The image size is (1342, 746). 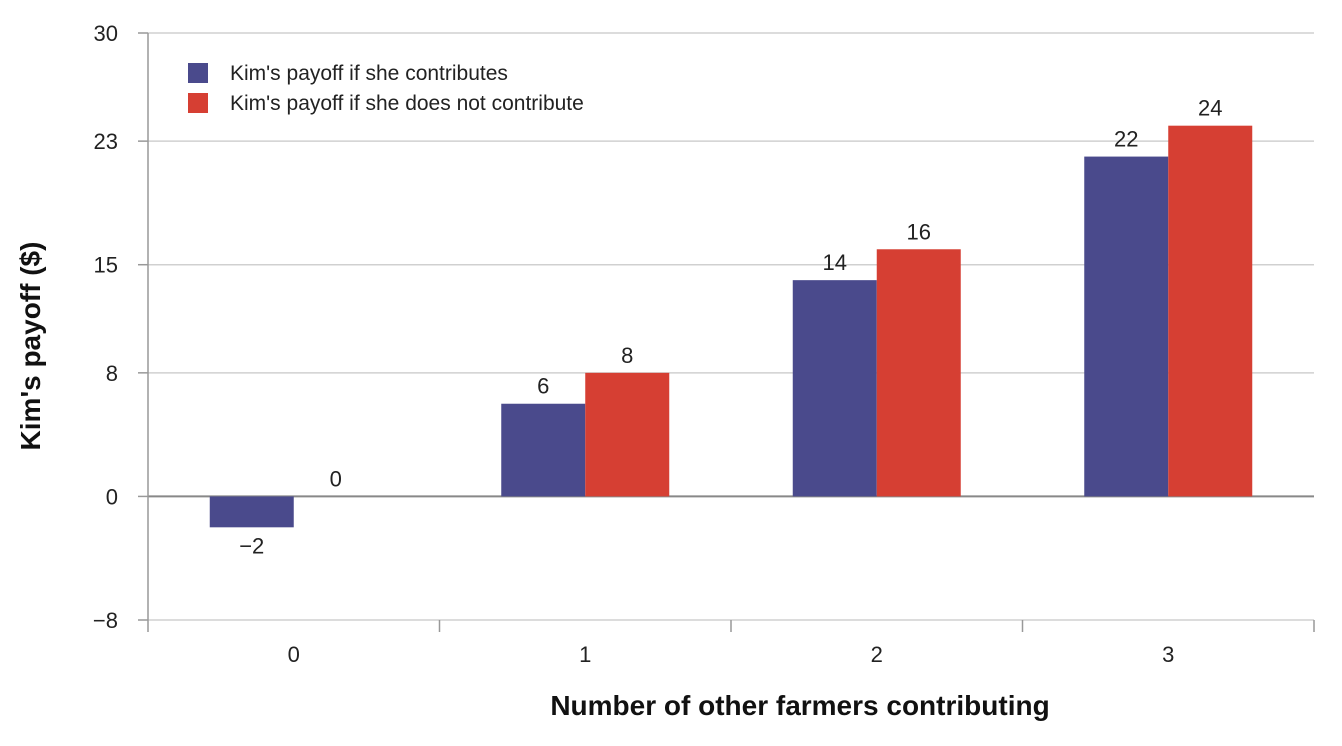 What do you see at coordinates (105, 620) in the screenshot?
I see `y-tick-label: −8` at bounding box center [105, 620].